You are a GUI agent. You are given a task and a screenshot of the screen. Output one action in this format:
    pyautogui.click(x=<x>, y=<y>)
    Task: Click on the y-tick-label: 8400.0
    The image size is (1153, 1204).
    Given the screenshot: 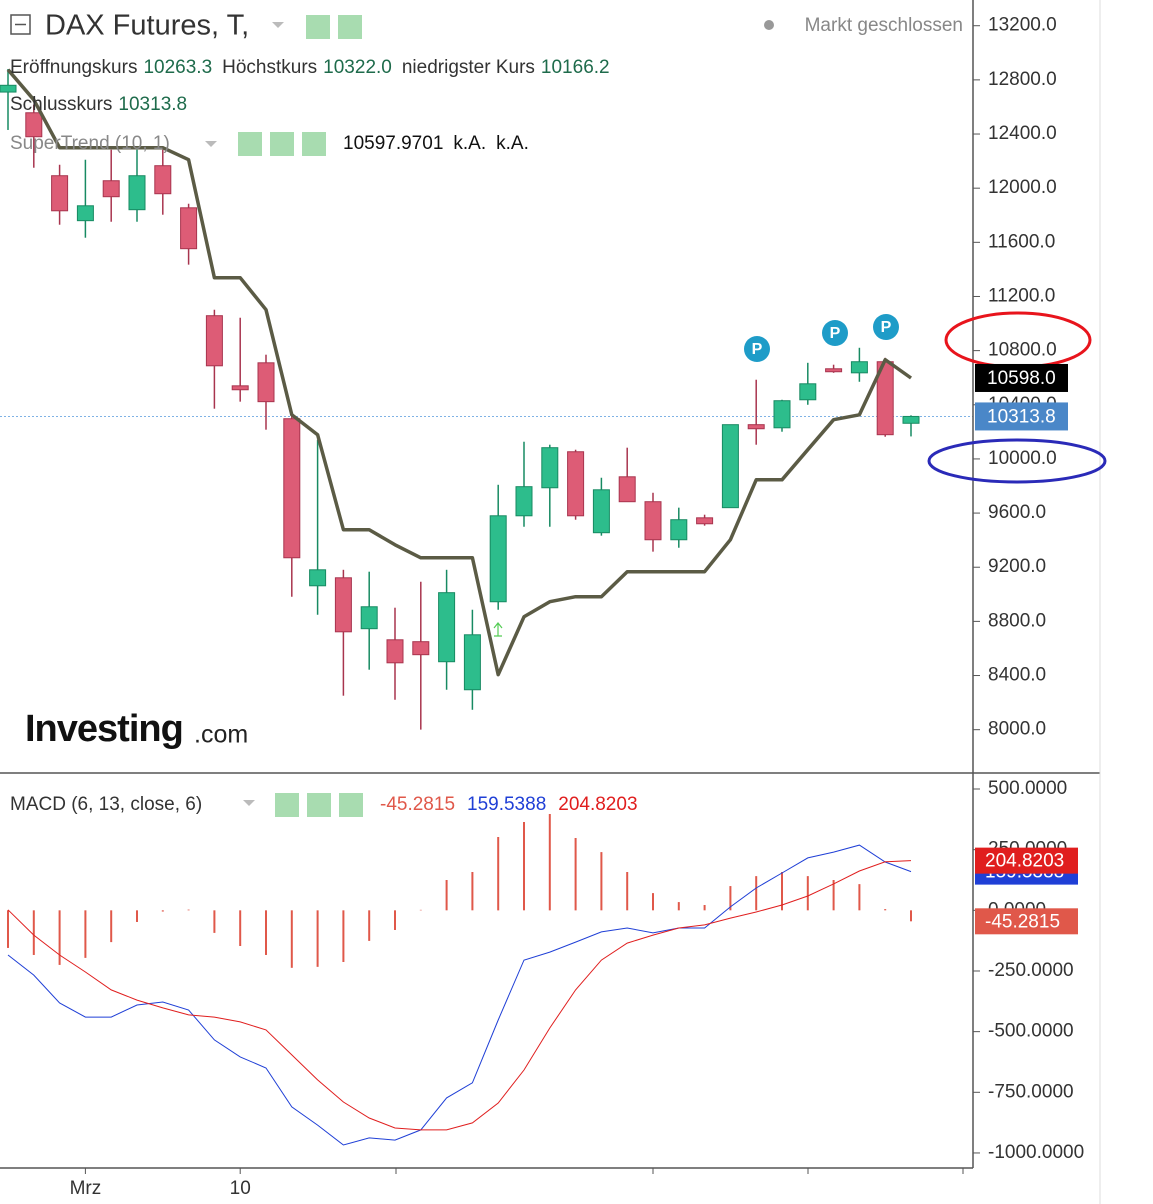 What is the action you would take?
    pyautogui.click(x=1017, y=675)
    